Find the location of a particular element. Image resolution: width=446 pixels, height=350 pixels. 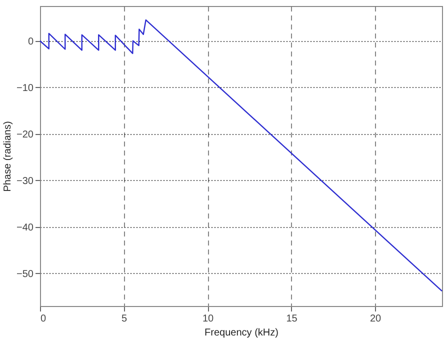

x-tick-label: 20 is located at coordinates (376, 319).